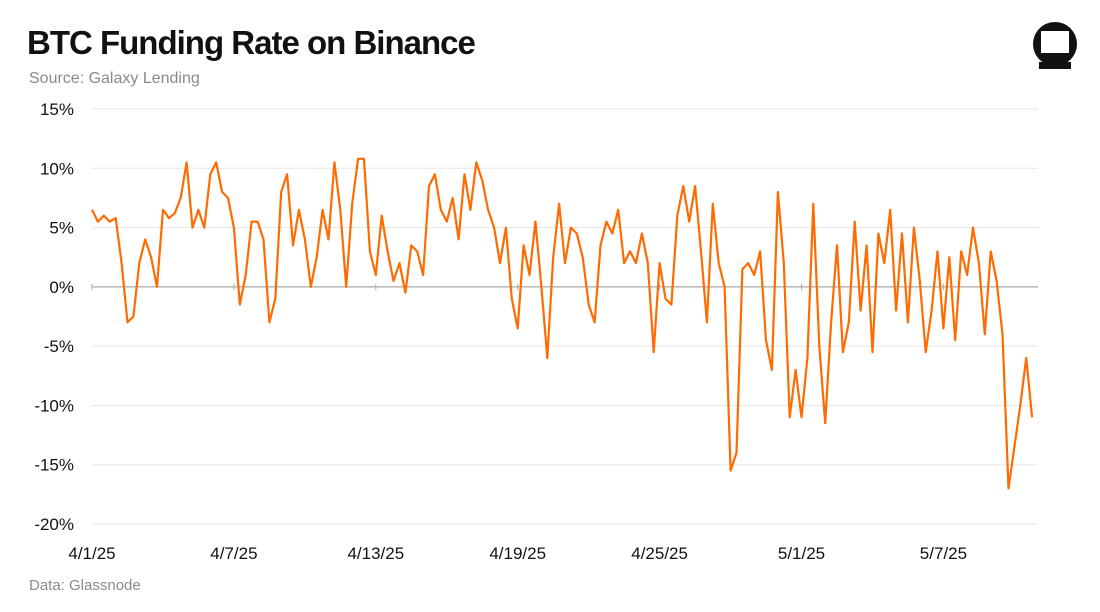 The image size is (1100, 612). What do you see at coordinates (54, 405) in the screenshot?
I see `y-tick-label: -10%` at bounding box center [54, 405].